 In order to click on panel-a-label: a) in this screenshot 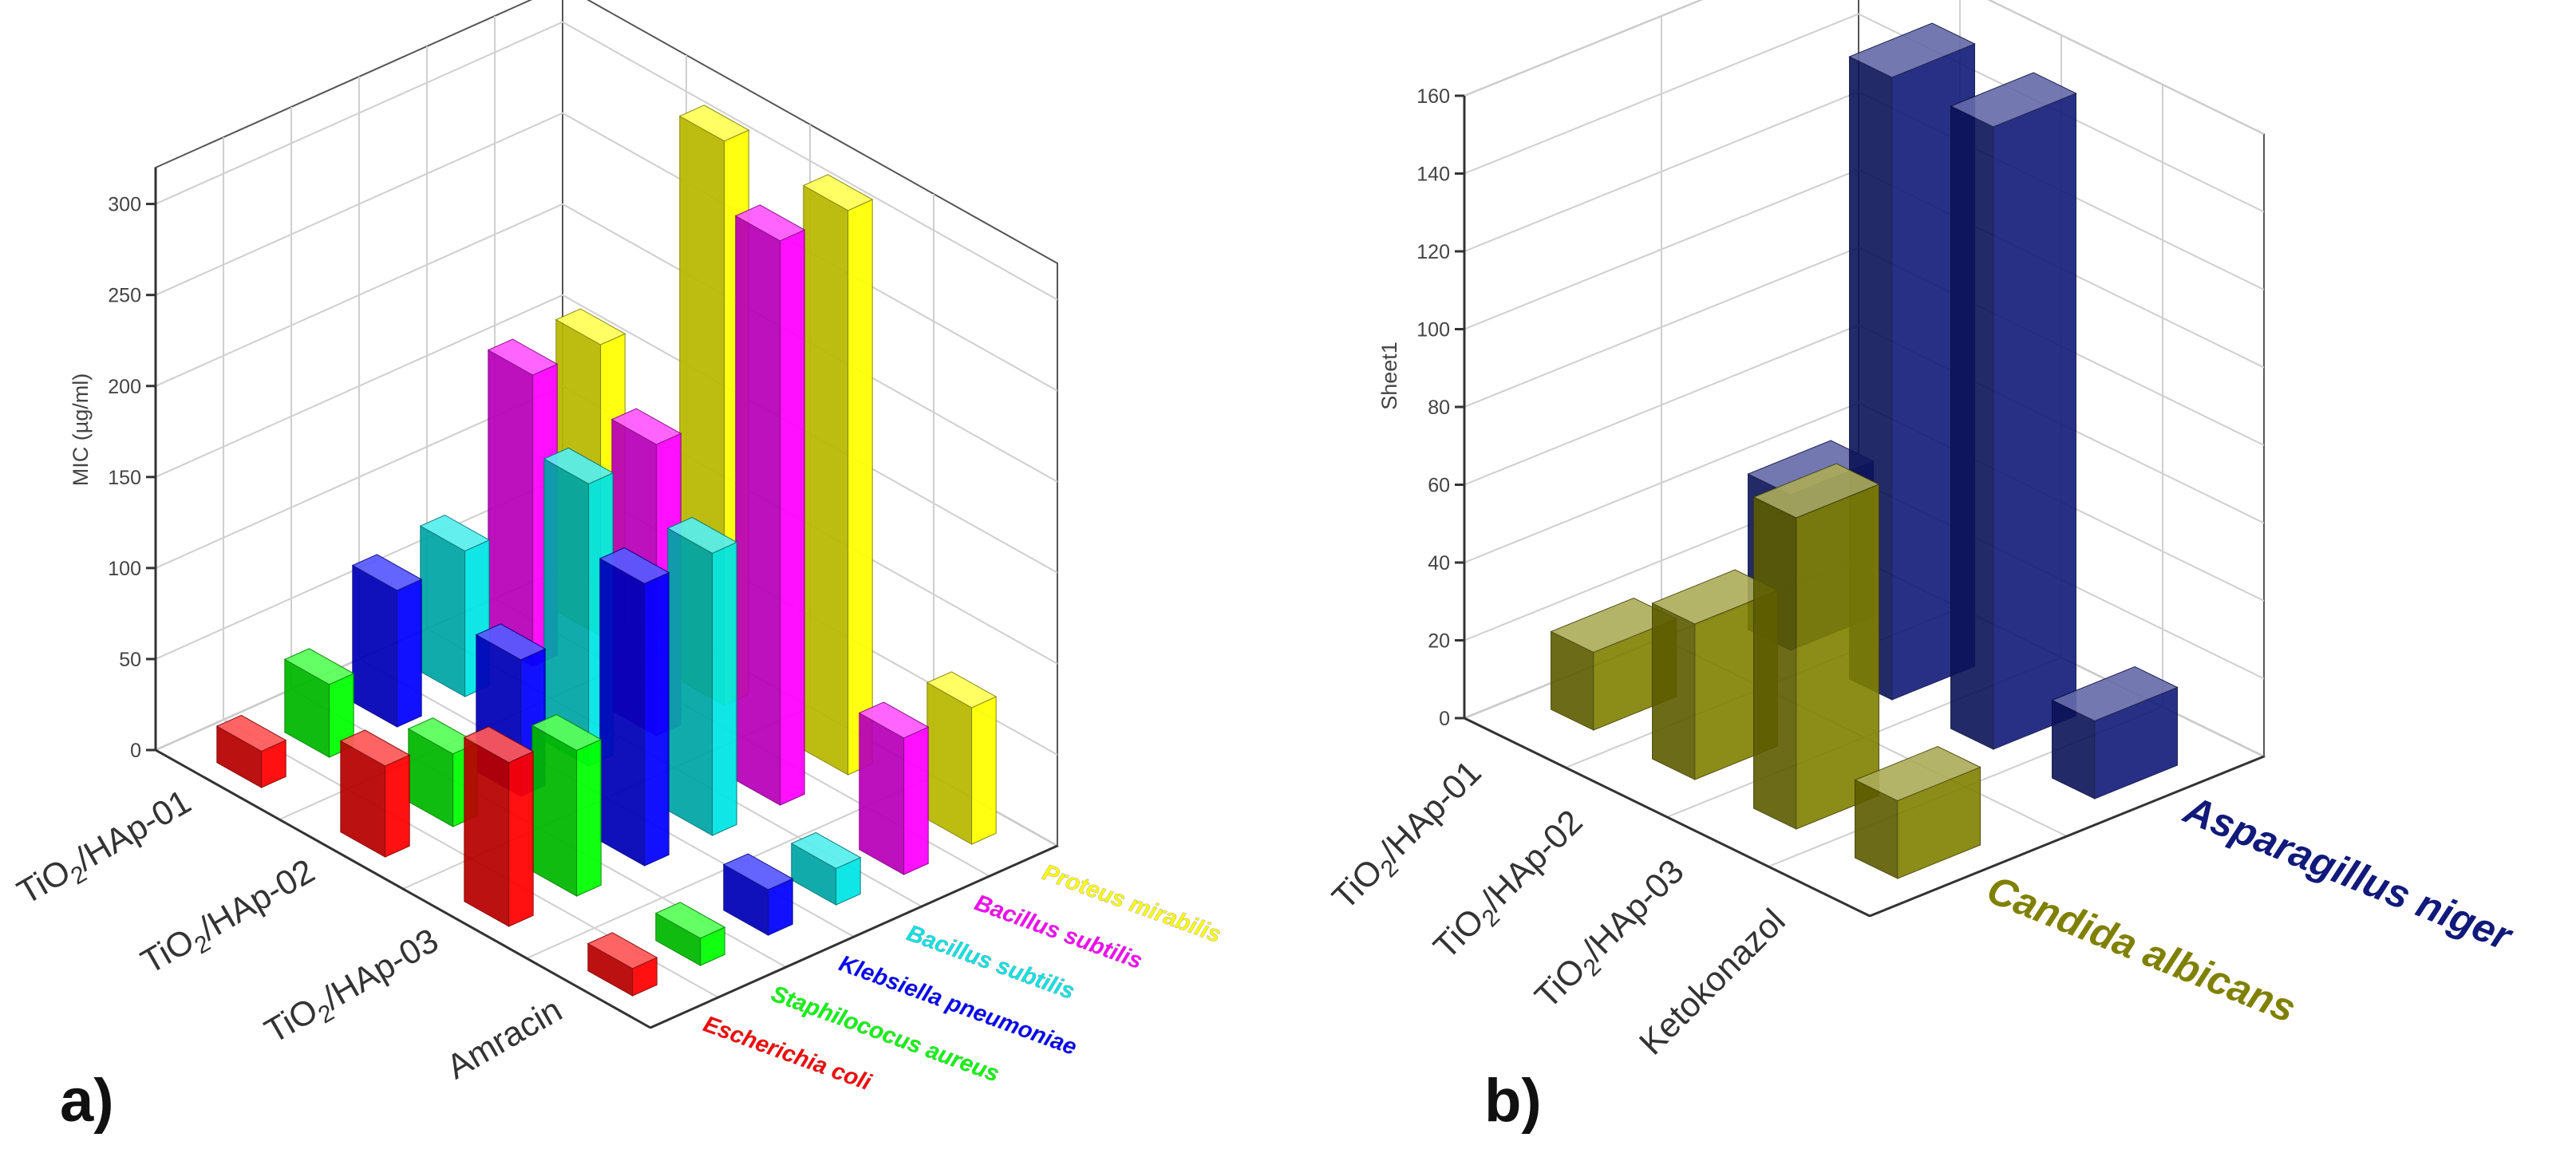, I will do `click(87, 1101)`.